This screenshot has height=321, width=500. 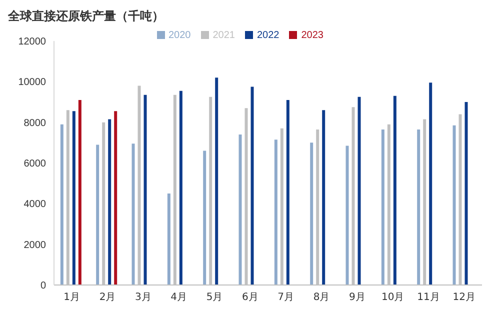 I want to click on y-tick-label: 10000, so click(x=32, y=82).